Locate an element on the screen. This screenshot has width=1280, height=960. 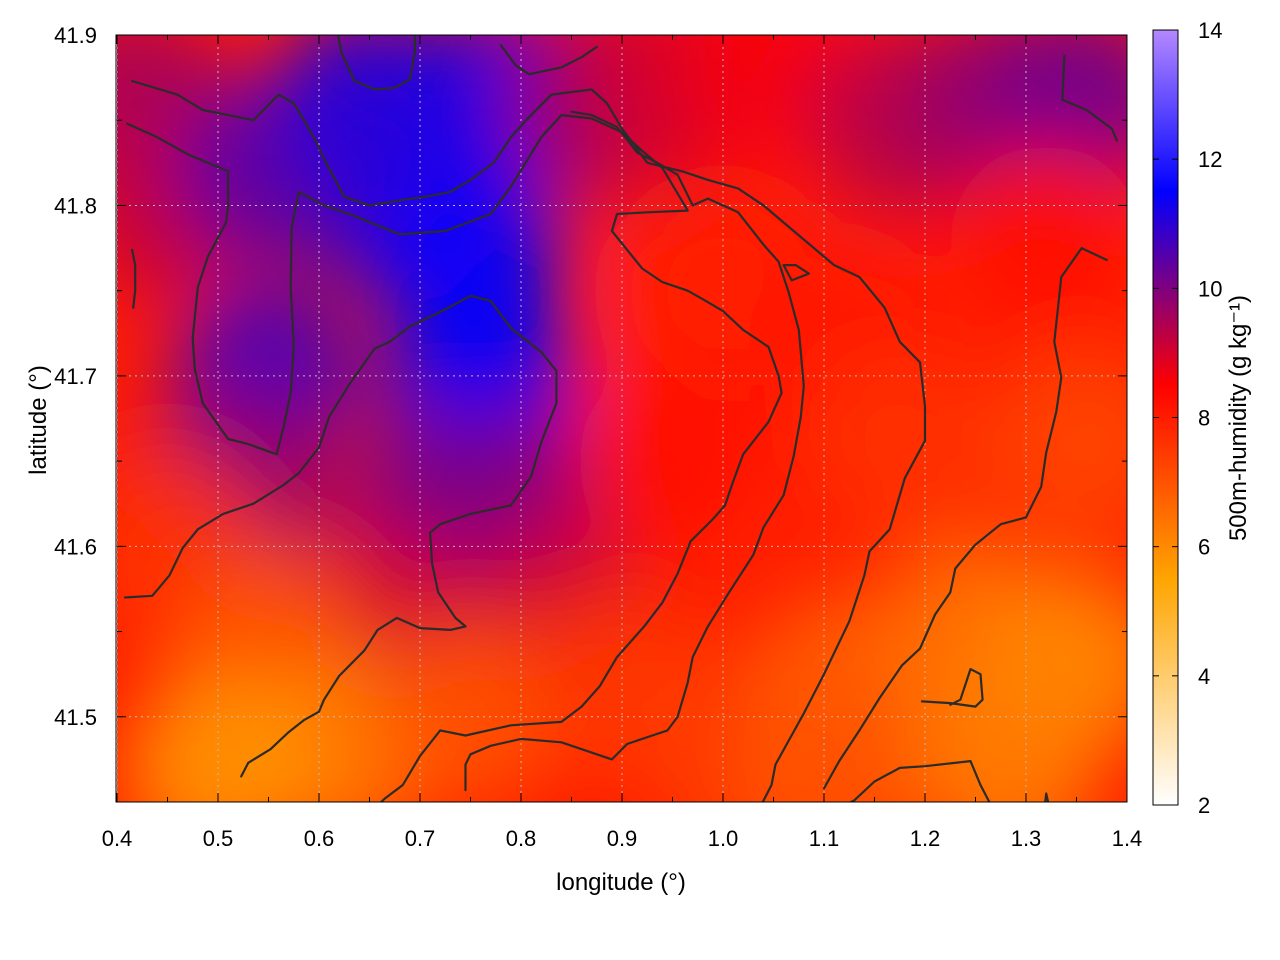
x-axis-label: longitude (°) is located at coordinates (621, 882).